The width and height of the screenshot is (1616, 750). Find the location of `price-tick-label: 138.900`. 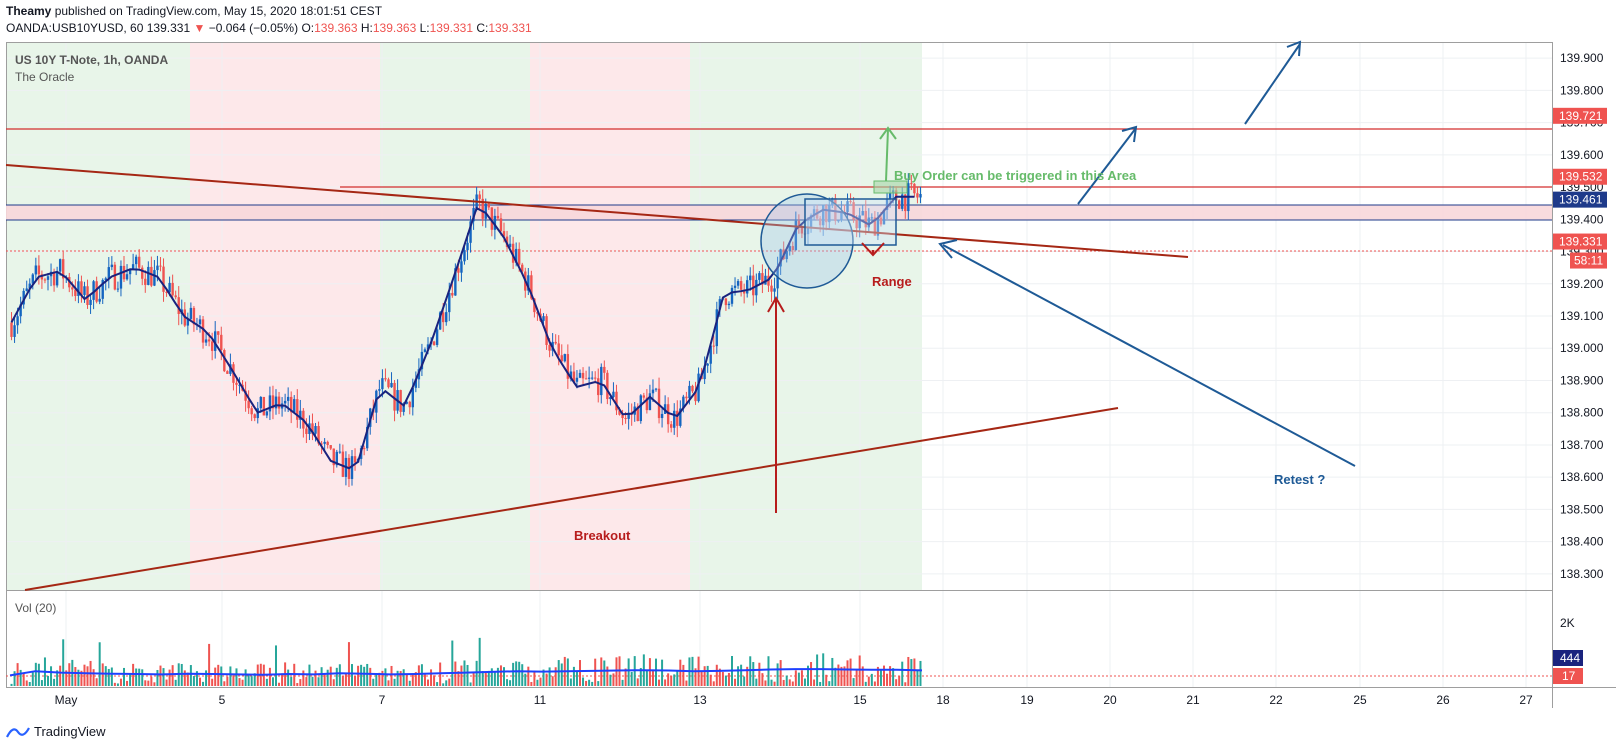

price-tick-label: 138.900 is located at coordinates (1582, 380).